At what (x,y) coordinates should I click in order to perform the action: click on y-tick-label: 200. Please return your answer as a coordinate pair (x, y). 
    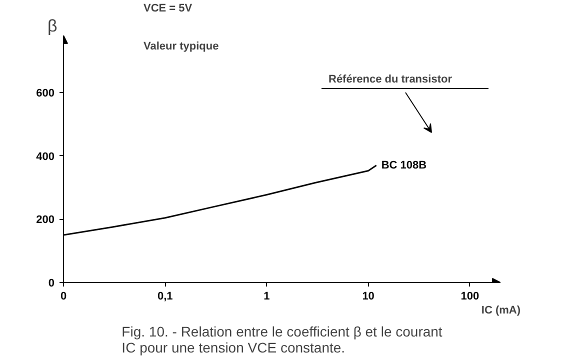
    Looking at the image, I should click on (45, 220).